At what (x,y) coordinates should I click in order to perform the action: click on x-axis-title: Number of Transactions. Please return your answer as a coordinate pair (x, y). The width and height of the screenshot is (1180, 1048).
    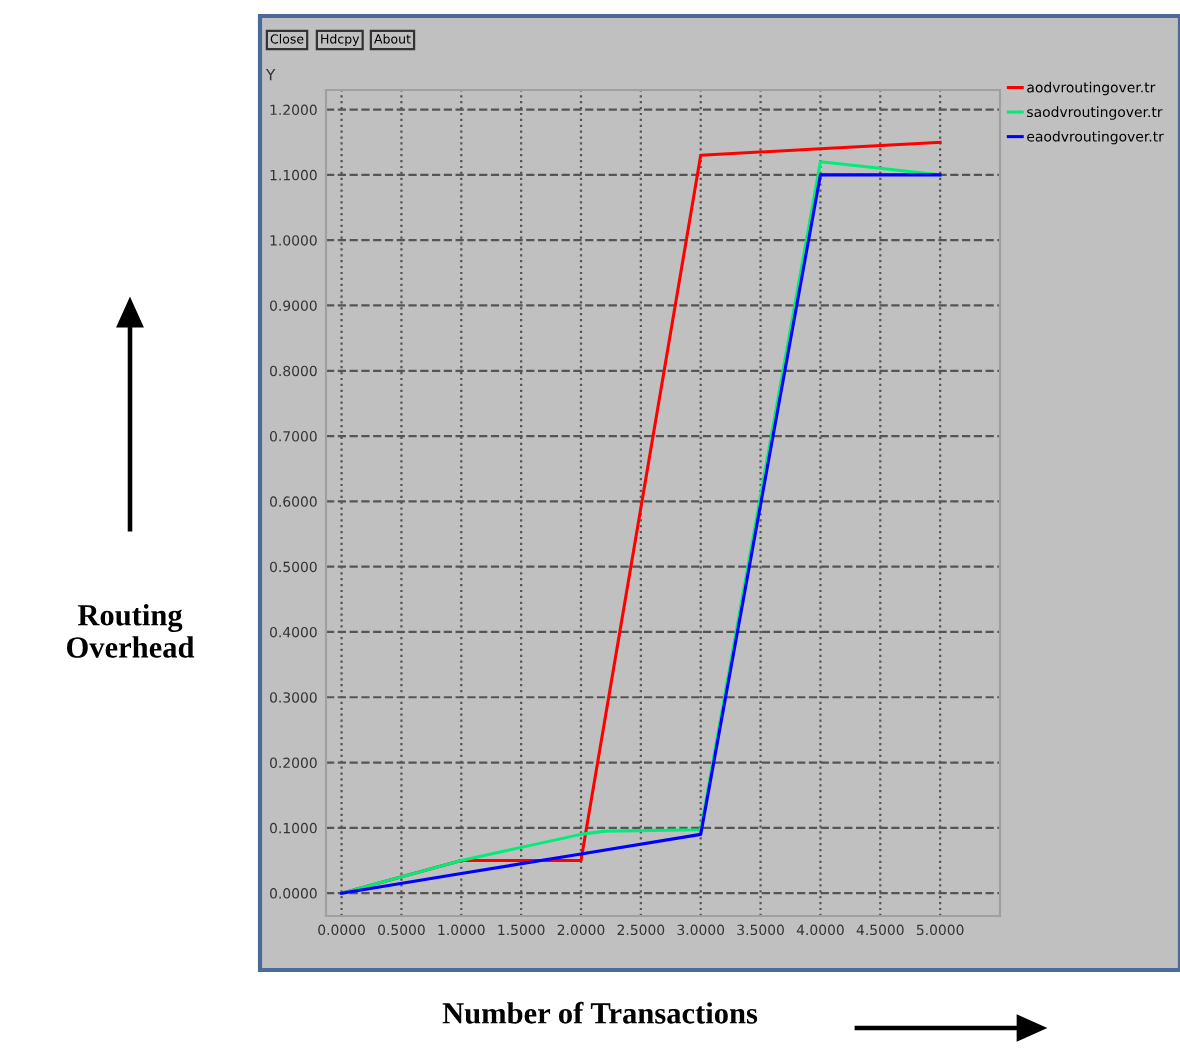
    Looking at the image, I should click on (600, 1012).